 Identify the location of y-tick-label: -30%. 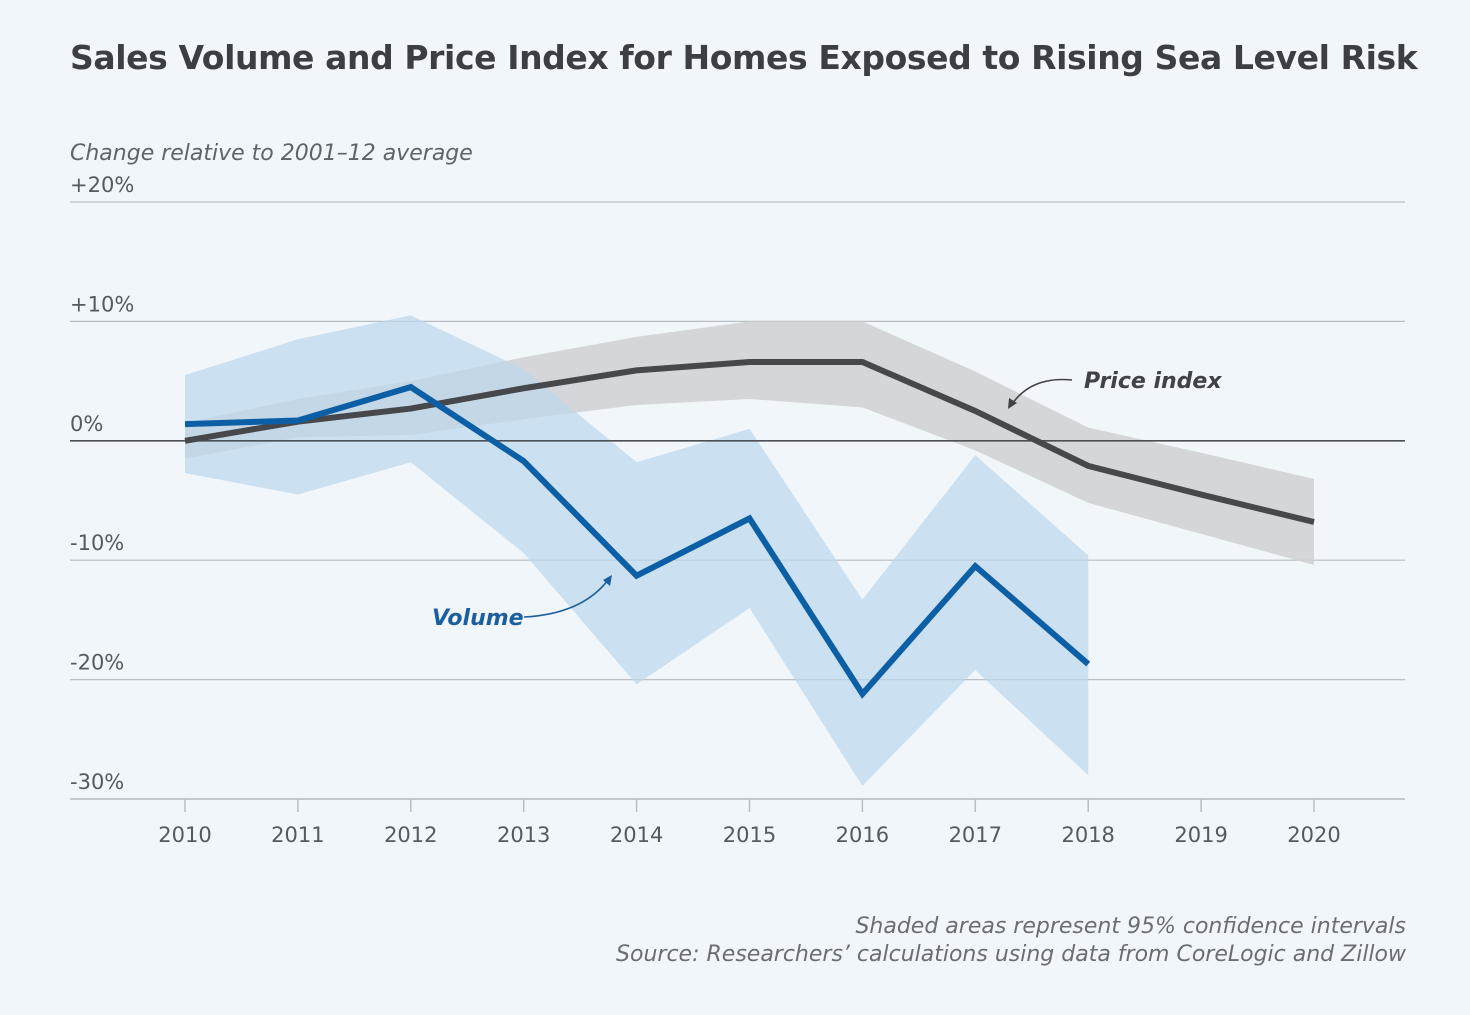
(97, 782).